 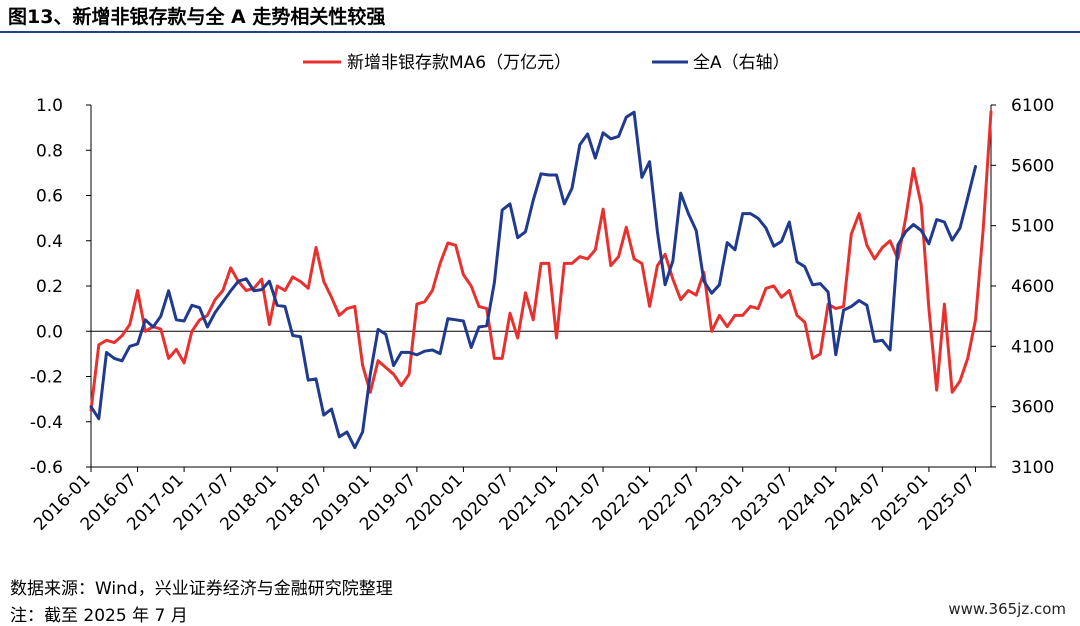 What do you see at coordinates (49, 106) in the screenshot?
I see `left-tick-label: 1.0` at bounding box center [49, 106].